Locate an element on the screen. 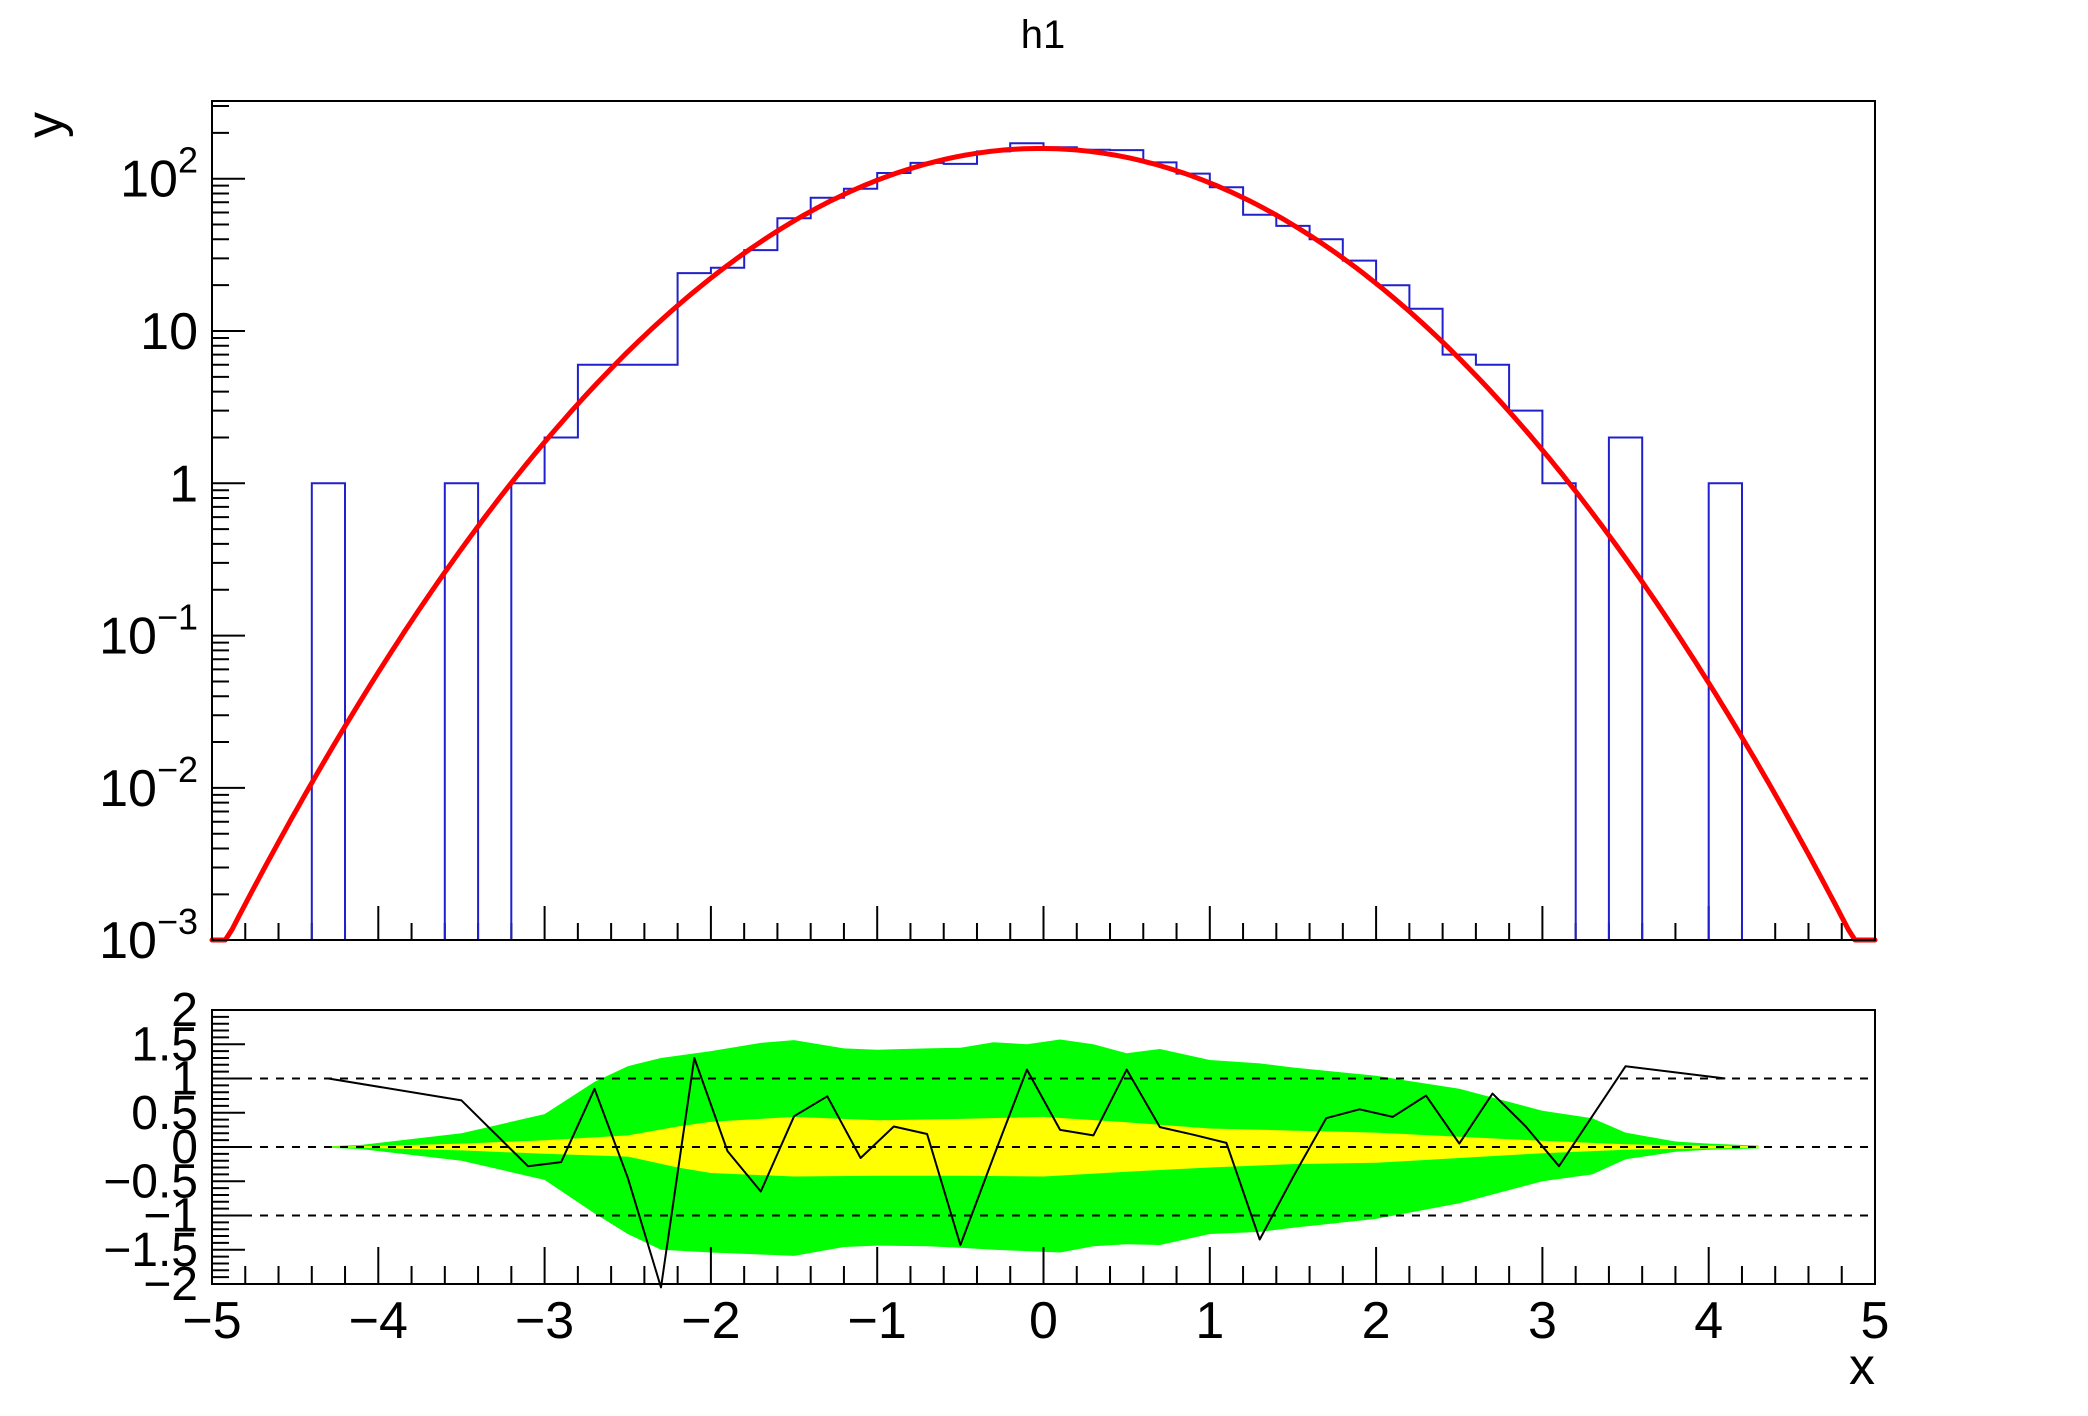 The width and height of the screenshot is (2088, 1416). y-tick-label: 10² is located at coordinates (159, 174).